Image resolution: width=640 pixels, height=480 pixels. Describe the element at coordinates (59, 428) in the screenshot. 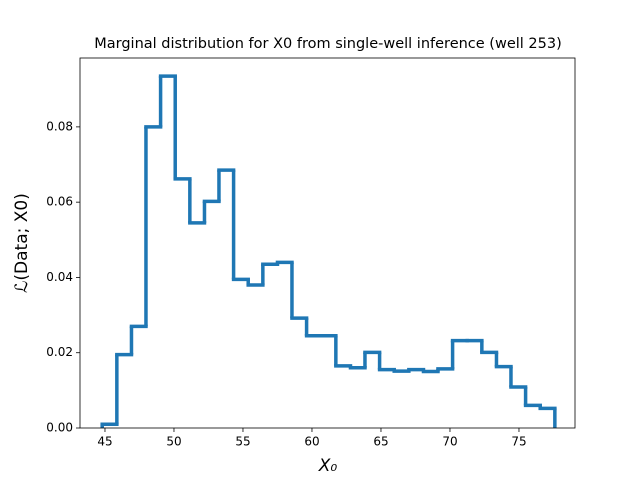

I see `y-tick-label: 0.00` at that location.